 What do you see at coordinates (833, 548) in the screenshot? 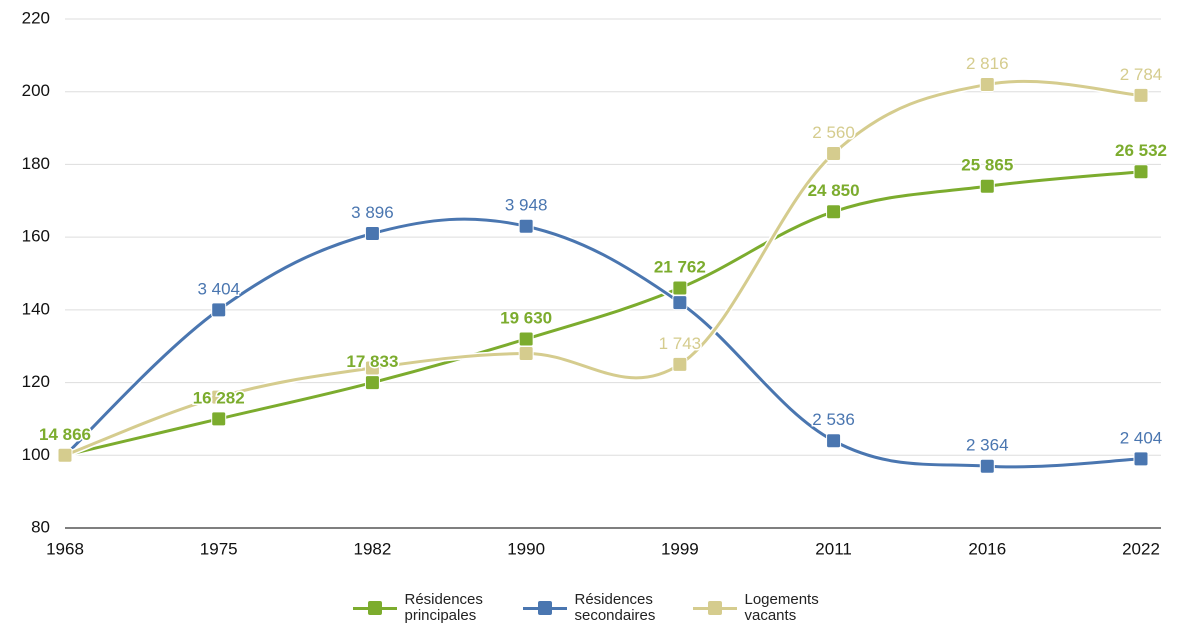
I see `x-tick-label: 2011` at bounding box center [833, 548].